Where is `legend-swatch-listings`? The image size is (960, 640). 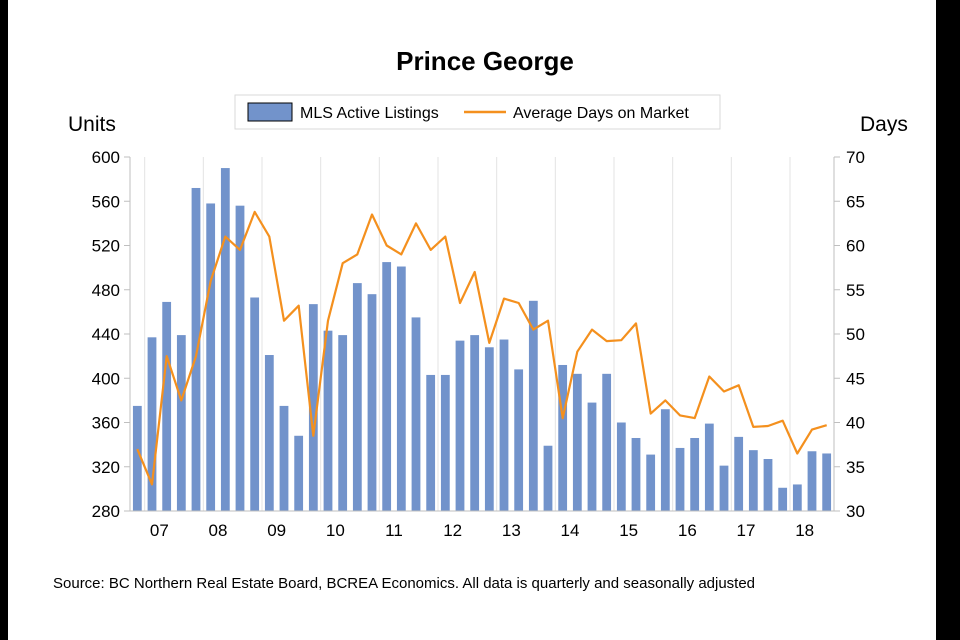 legend-swatch-listings is located at coordinates (270, 112).